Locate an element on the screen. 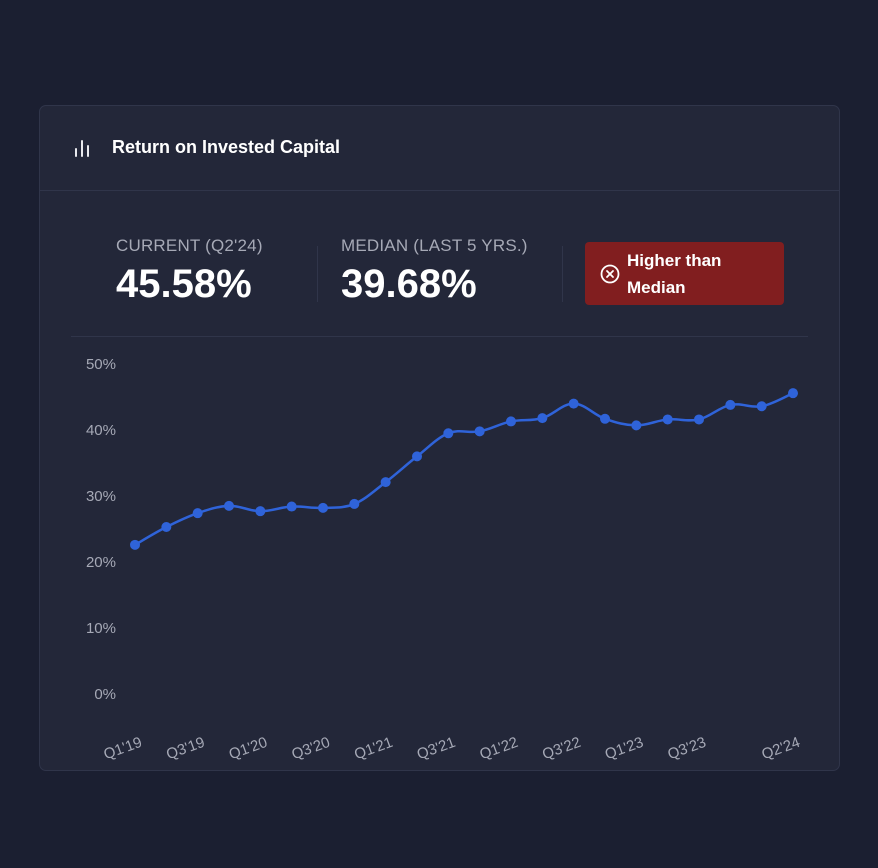  y-tick-label: 40% is located at coordinates (101, 430).